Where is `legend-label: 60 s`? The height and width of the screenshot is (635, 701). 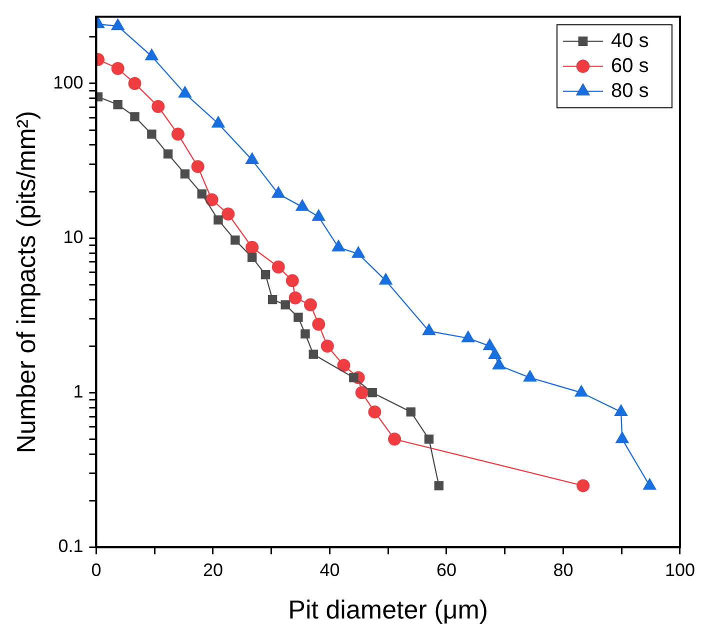 legend-label: 60 s is located at coordinates (629, 65).